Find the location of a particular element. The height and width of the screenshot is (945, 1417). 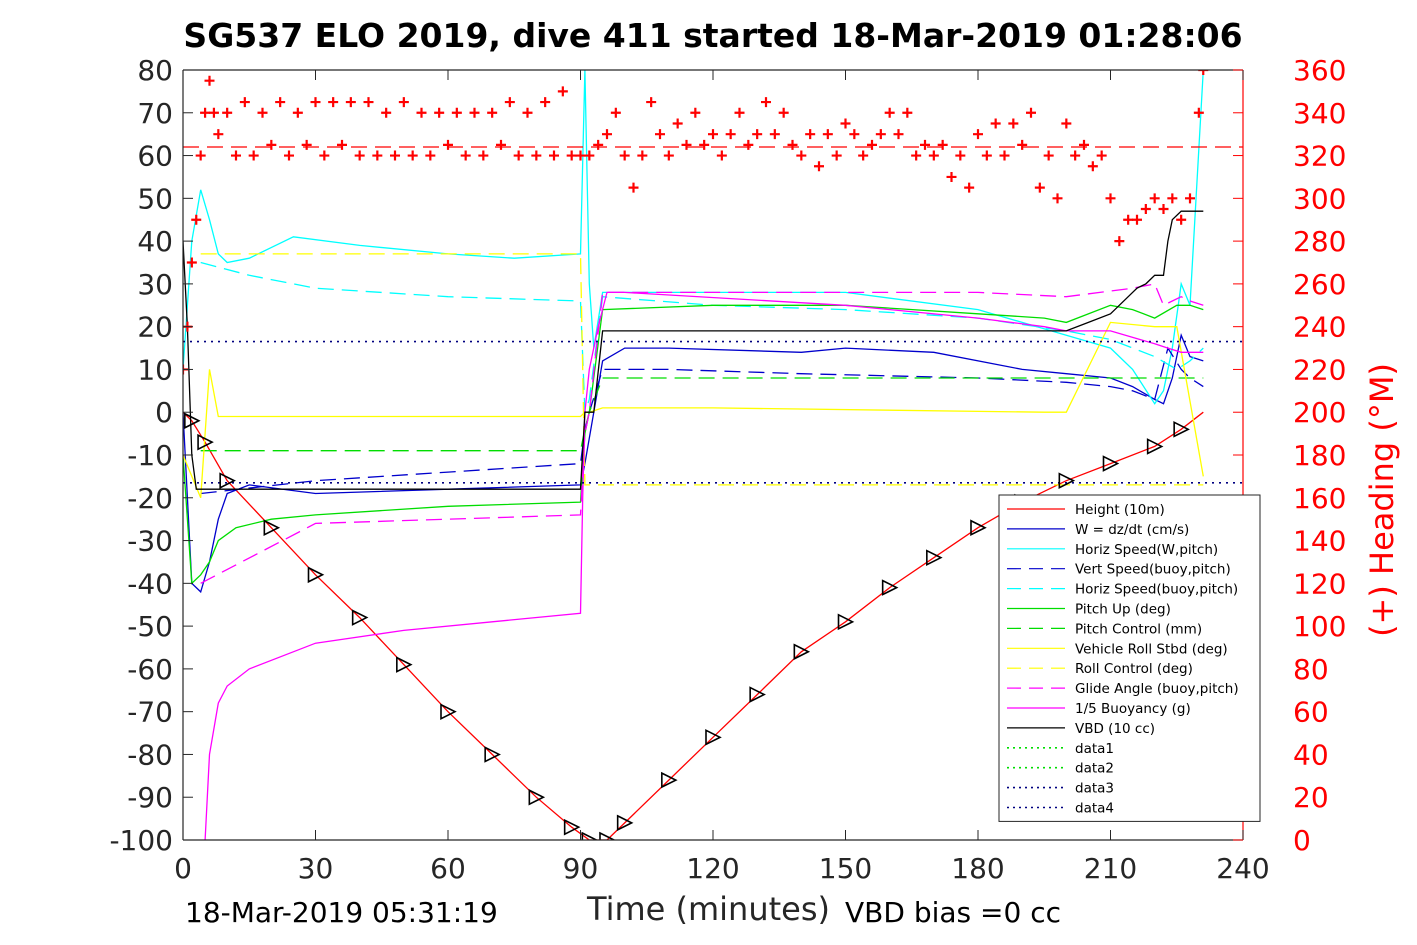

x-tick-label: 90 is located at coordinates (581, 868).